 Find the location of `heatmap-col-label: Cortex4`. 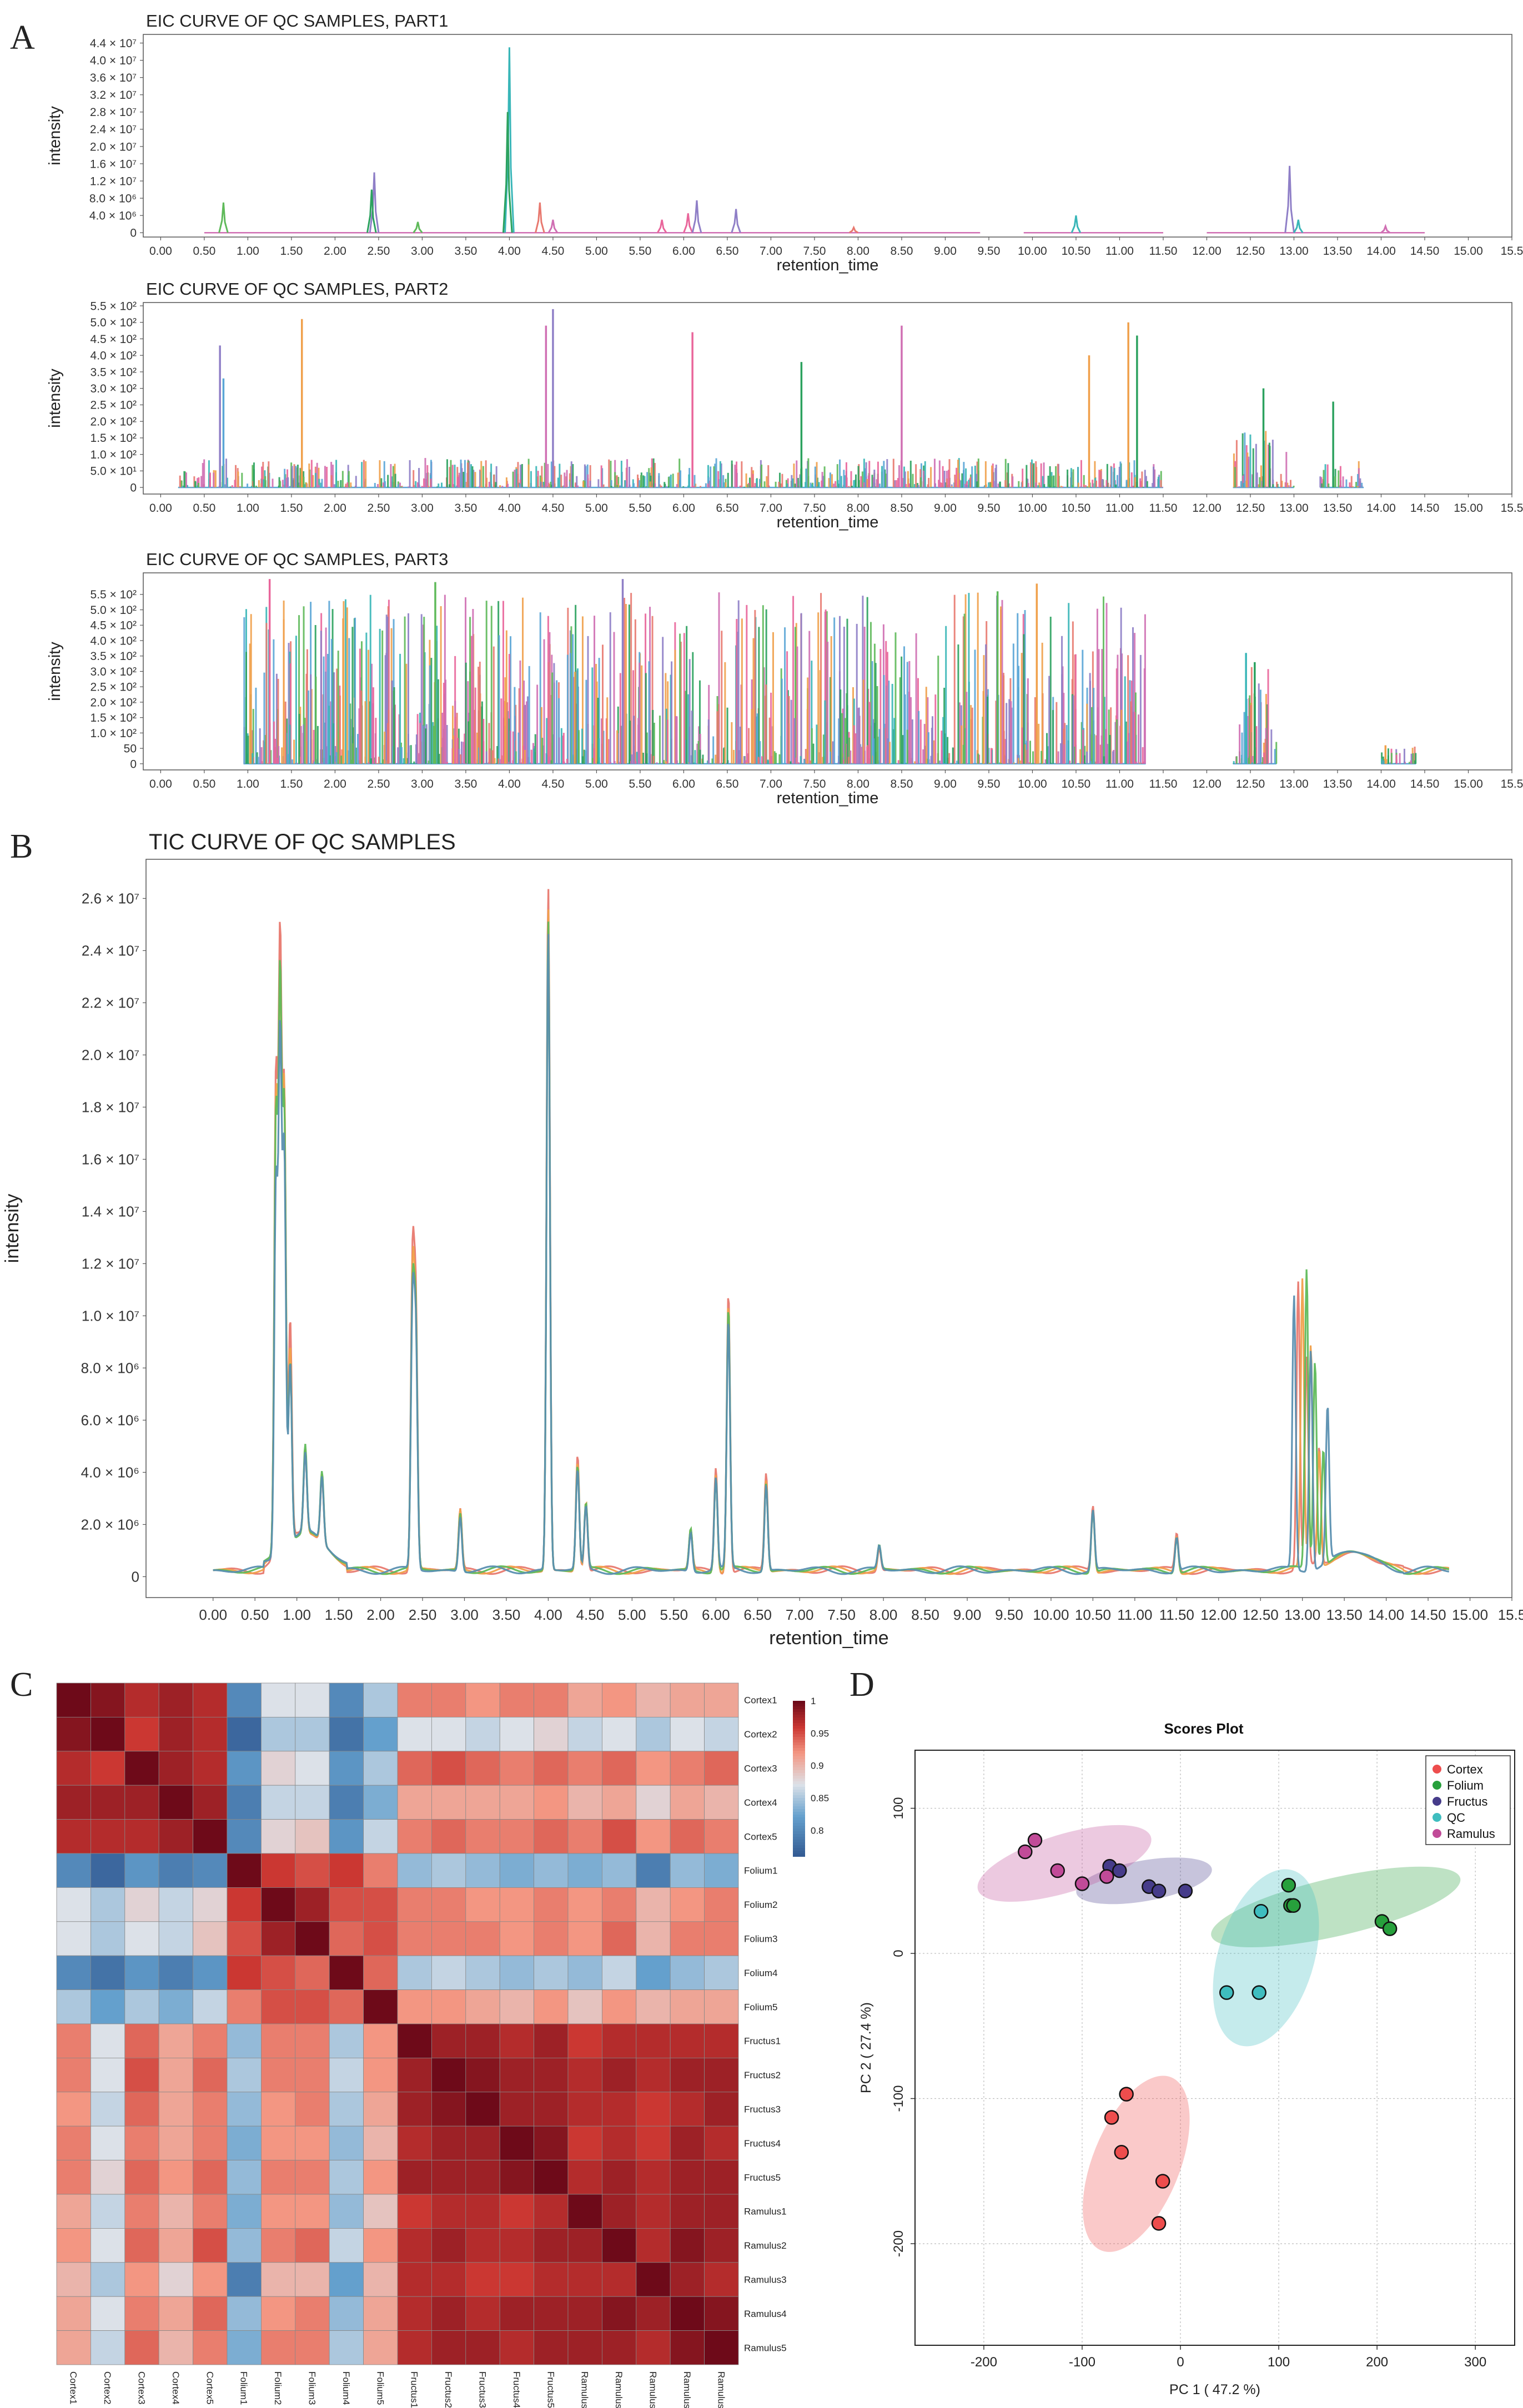

heatmap-col-label: Cortex4 is located at coordinates (175, 2388).